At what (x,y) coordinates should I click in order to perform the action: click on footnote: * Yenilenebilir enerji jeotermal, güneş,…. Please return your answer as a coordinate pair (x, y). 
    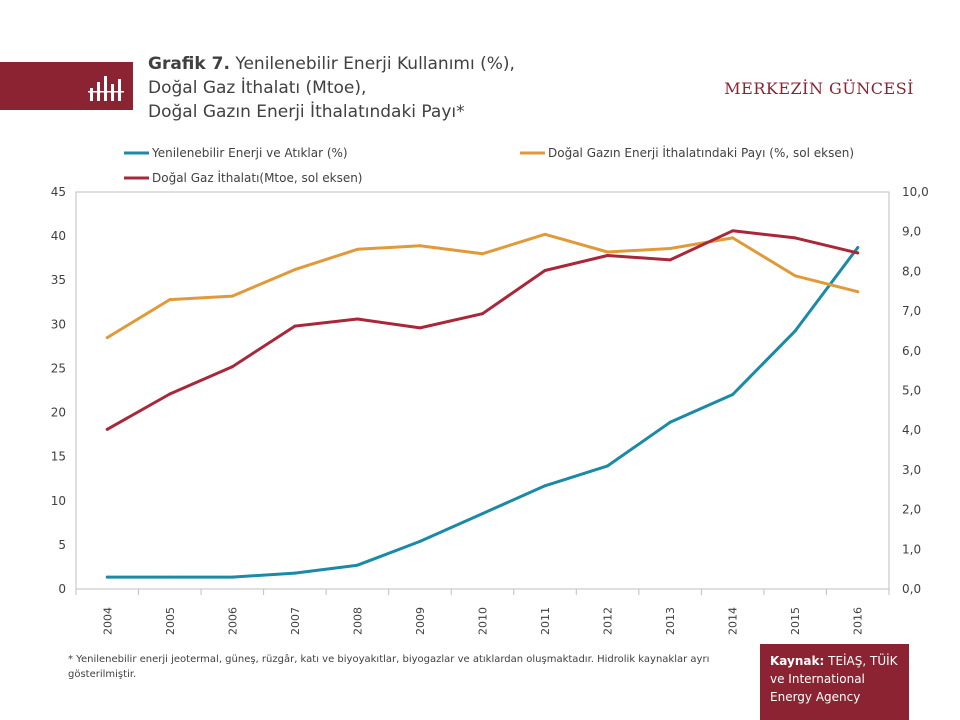
    Looking at the image, I should click on (389, 667).